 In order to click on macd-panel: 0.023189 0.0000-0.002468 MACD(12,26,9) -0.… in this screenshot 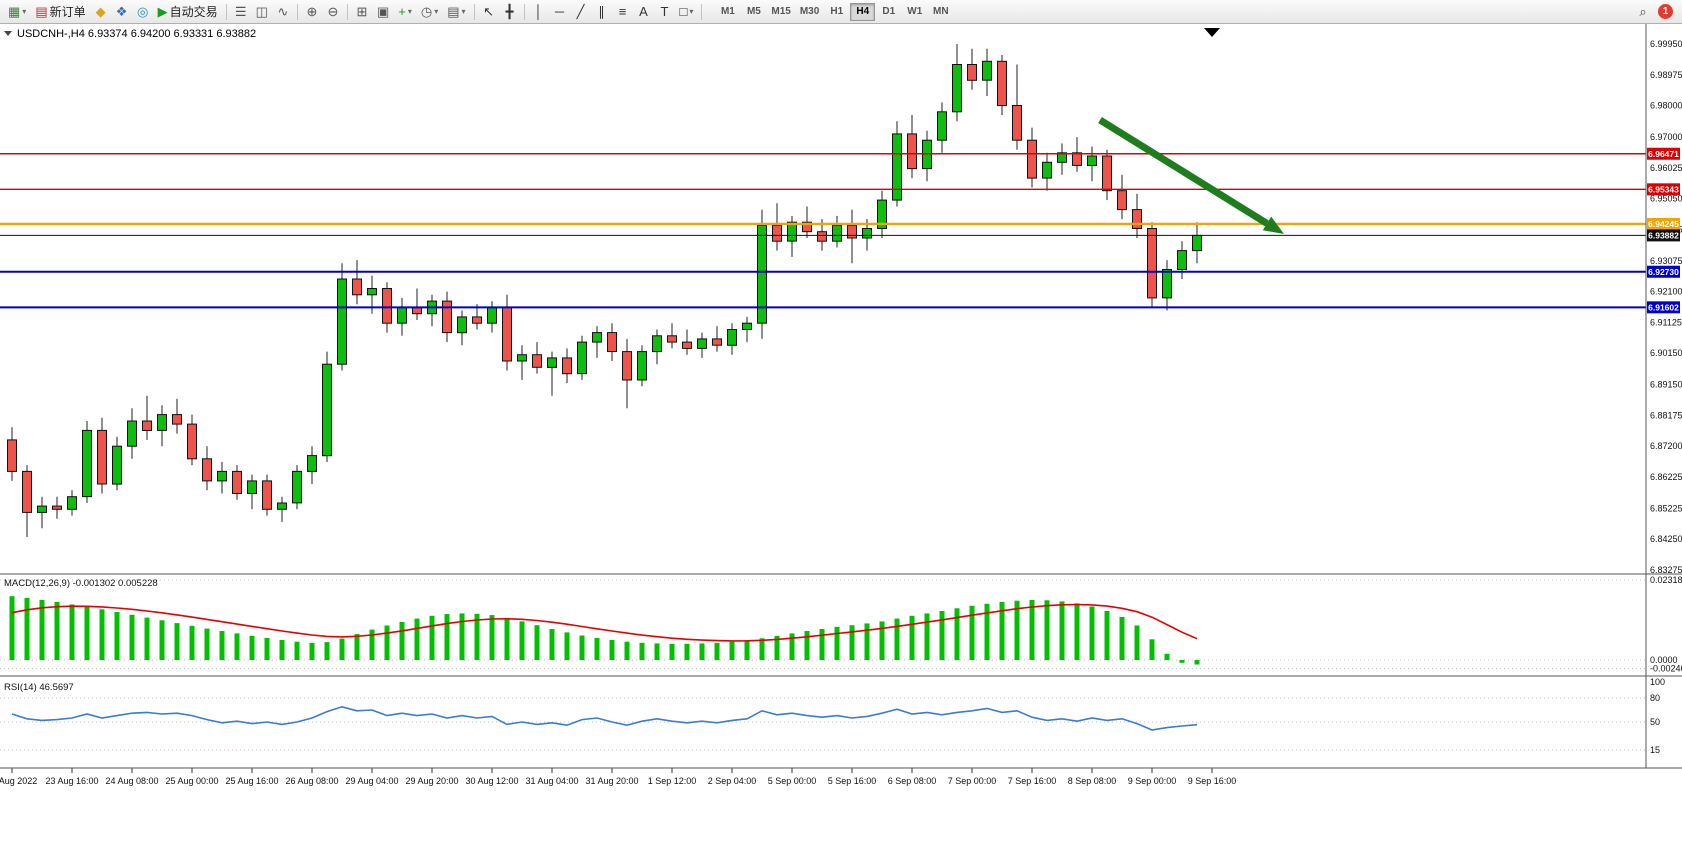, I will do `click(841, 624)`.